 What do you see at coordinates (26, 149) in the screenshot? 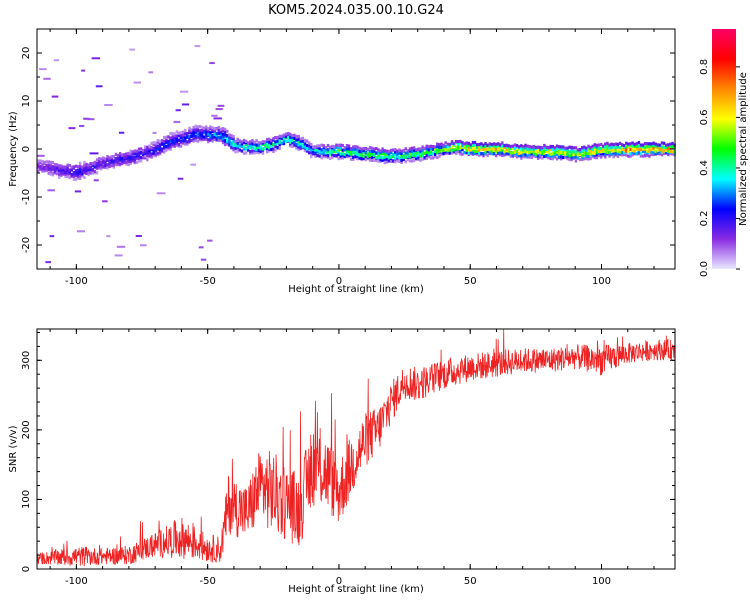
I see `spectrogram-y-tick-label: 0` at bounding box center [26, 149].